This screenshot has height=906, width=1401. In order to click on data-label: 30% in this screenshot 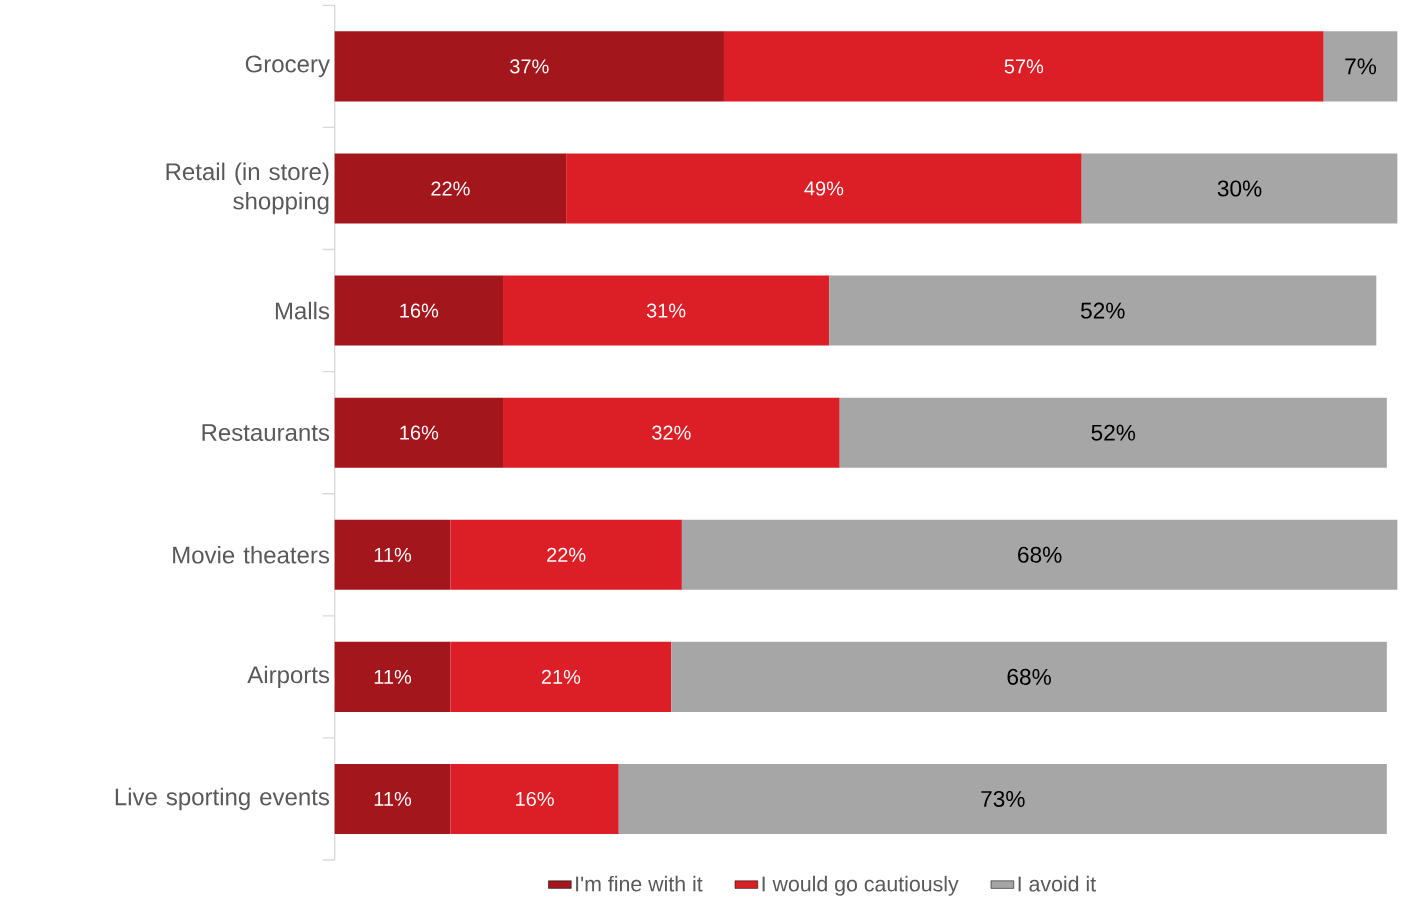, I will do `click(1239, 188)`.